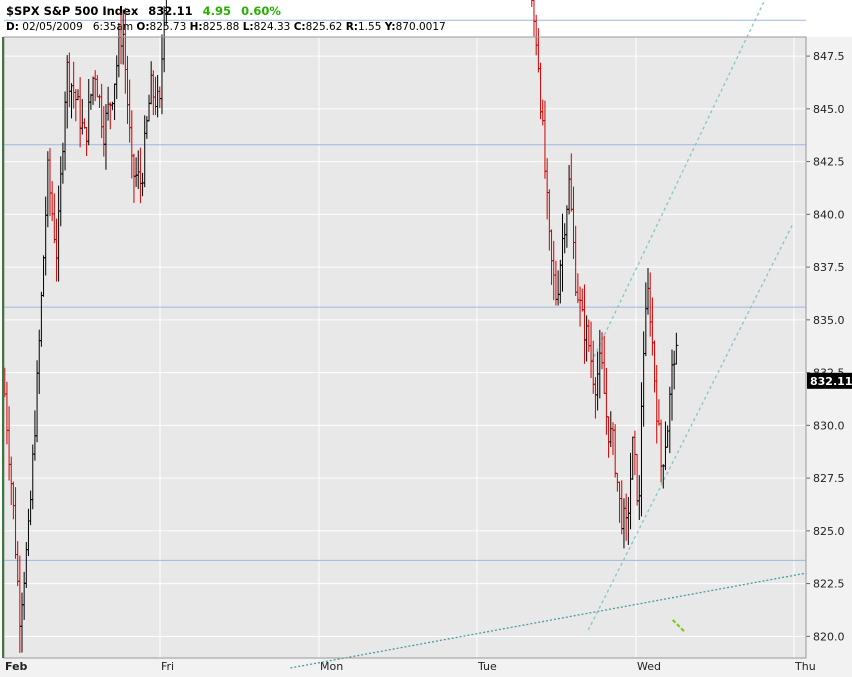 This screenshot has width=852, height=677. Describe the element at coordinates (829, 320) in the screenshot. I see `y-tick-label: 835.0` at that location.